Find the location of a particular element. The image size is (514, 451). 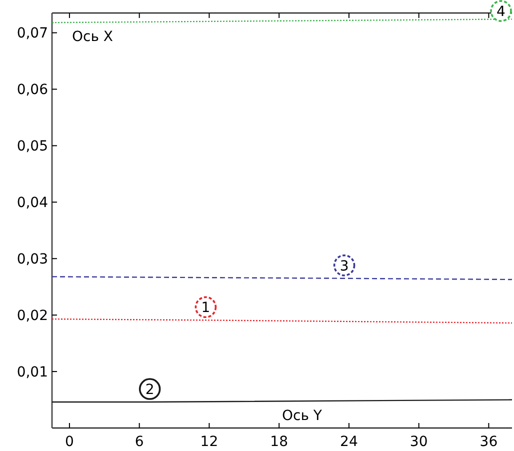

y-tick-label: 0,01 is located at coordinates (32, 372).